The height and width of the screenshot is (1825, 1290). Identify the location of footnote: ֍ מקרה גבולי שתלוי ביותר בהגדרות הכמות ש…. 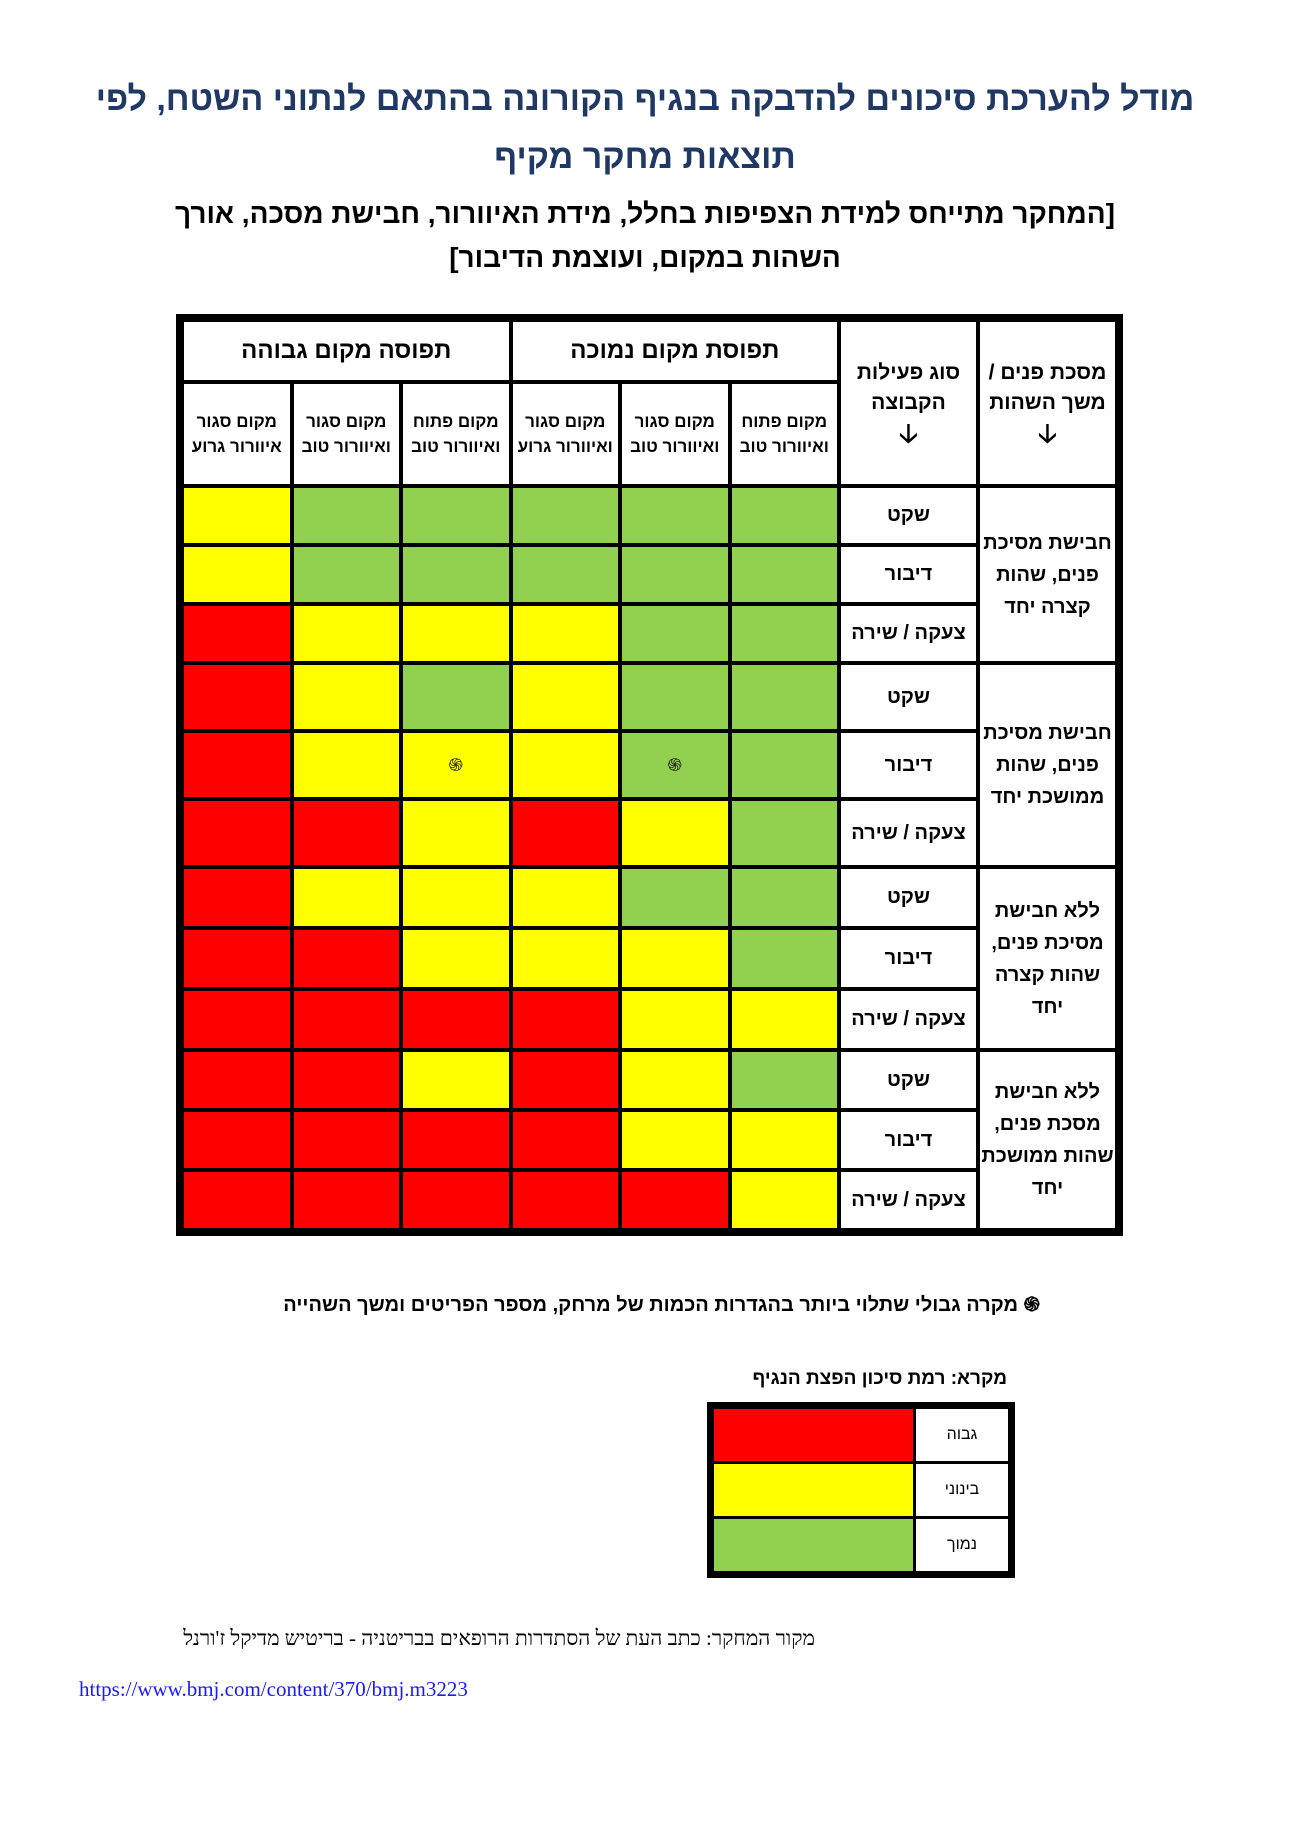
(661, 1303).